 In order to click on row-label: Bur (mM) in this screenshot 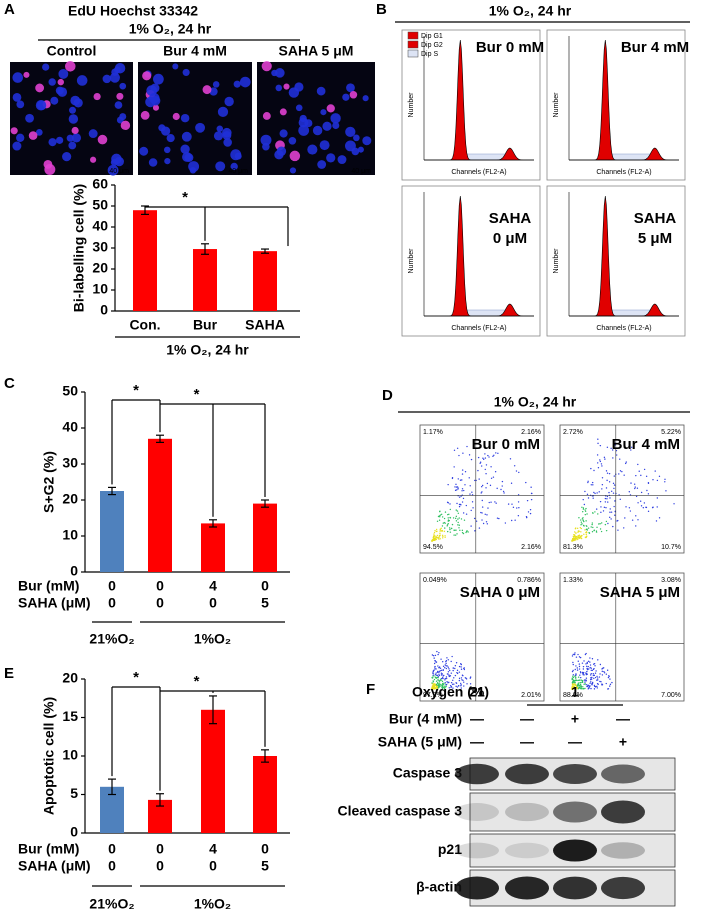, I will do `click(48, 849)`.